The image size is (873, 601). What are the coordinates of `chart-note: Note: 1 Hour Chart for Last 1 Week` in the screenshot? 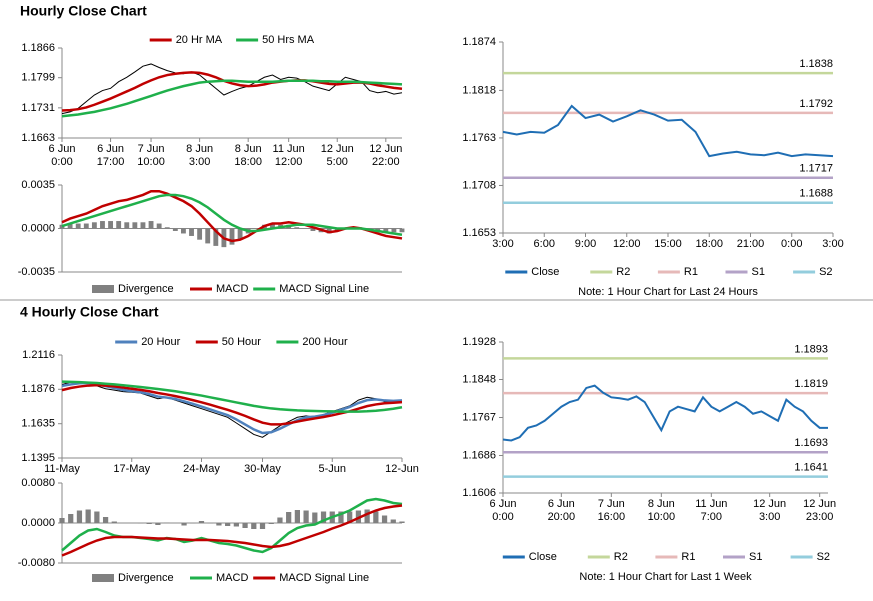 It's located at (665, 577).